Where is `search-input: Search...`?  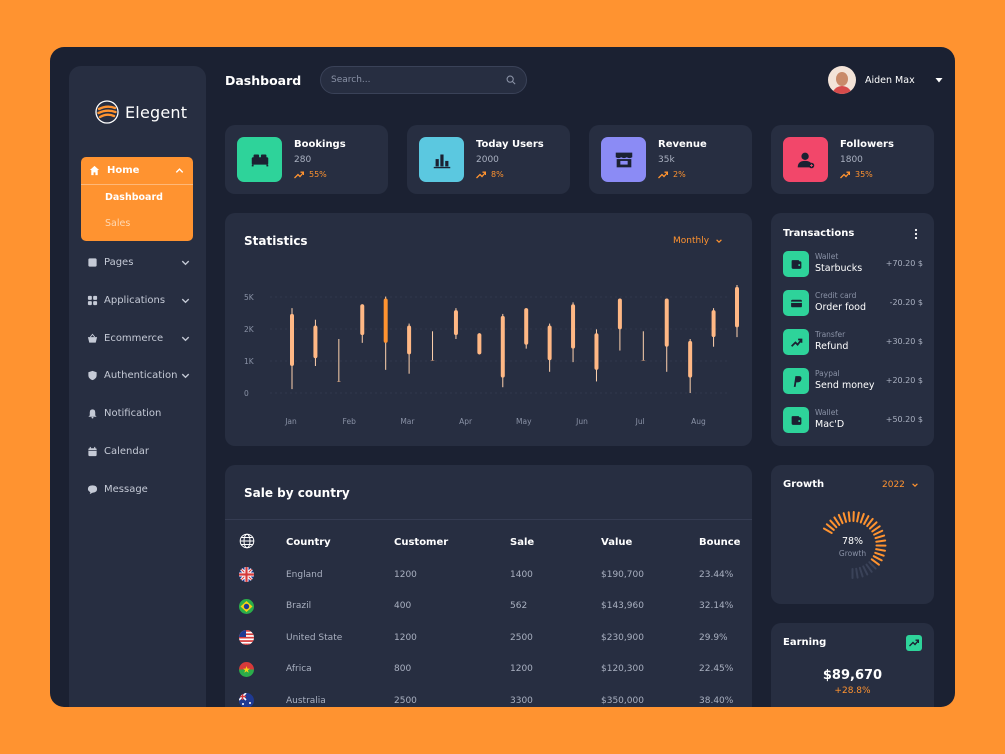 search-input: Search... is located at coordinates (423, 80).